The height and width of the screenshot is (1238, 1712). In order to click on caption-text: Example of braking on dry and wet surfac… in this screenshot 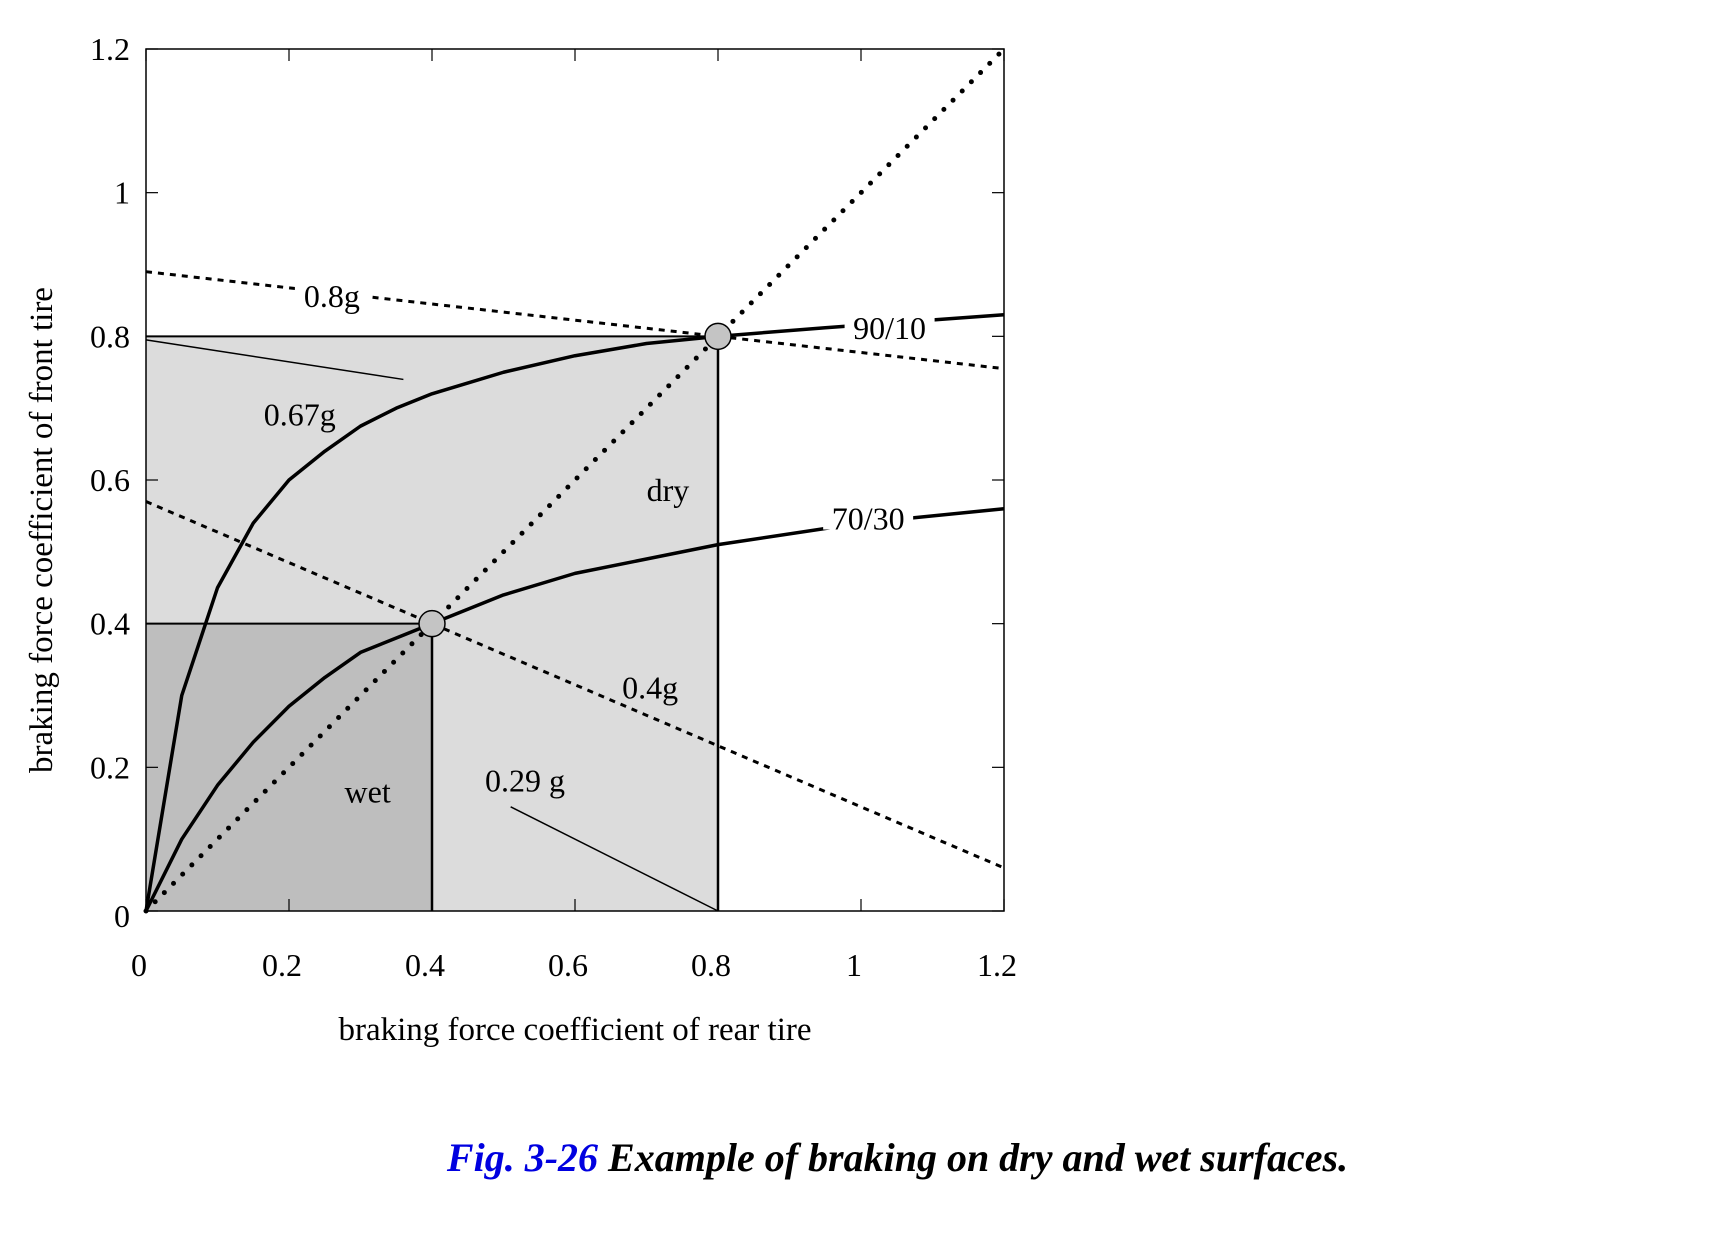, I will do `click(973, 1157)`.